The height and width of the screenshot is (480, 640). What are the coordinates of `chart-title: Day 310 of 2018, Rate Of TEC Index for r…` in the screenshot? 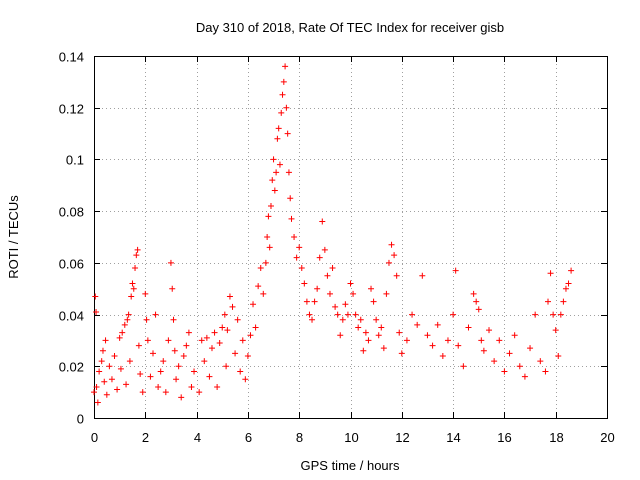 It's located at (350, 27).